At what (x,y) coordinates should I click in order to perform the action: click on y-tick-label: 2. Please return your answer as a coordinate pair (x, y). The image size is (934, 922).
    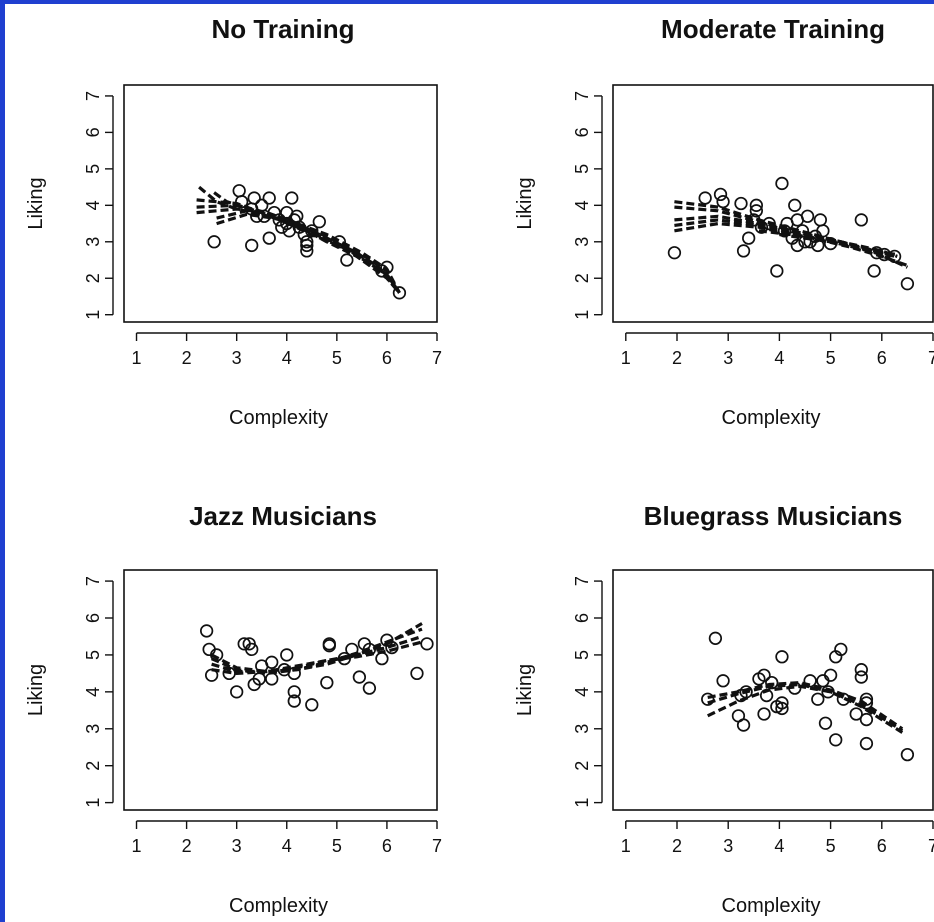
    Looking at the image, I should click on (93, 278).